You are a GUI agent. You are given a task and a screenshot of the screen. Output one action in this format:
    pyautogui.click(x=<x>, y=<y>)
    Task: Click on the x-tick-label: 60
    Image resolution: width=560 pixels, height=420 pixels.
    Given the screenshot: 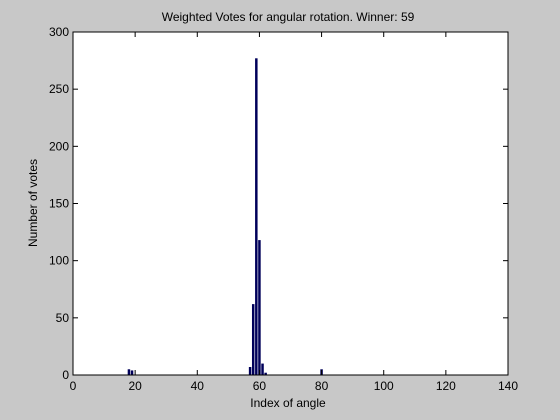 What is the action you would take?
    pyautogui.click(x=260, y=386)
    